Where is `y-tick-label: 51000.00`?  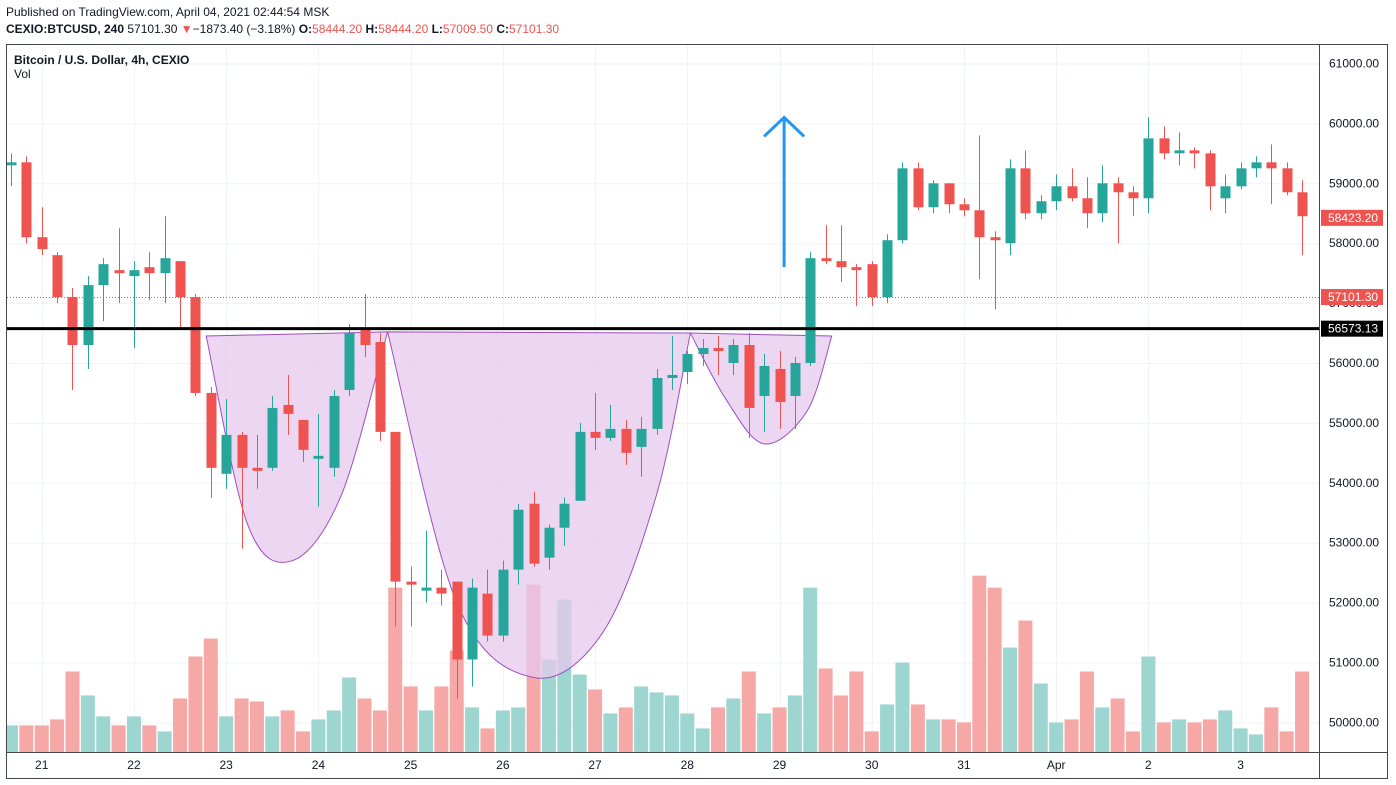
y-tick-label: 51000.00 is located at coordinates (1354, 663).